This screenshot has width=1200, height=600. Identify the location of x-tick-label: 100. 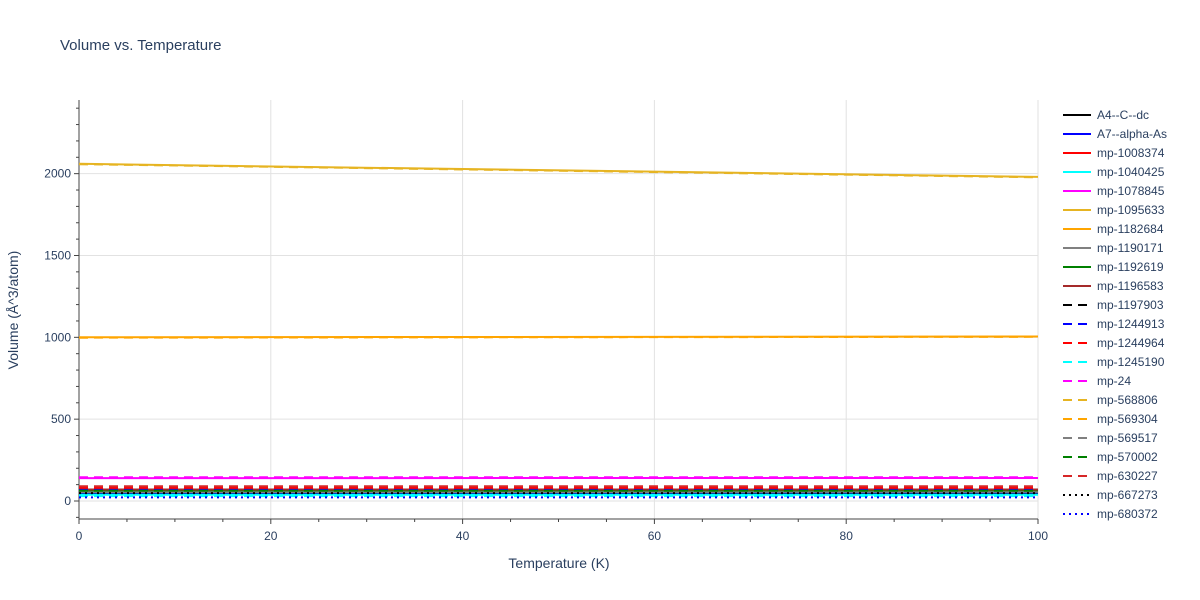
(1038, 536).